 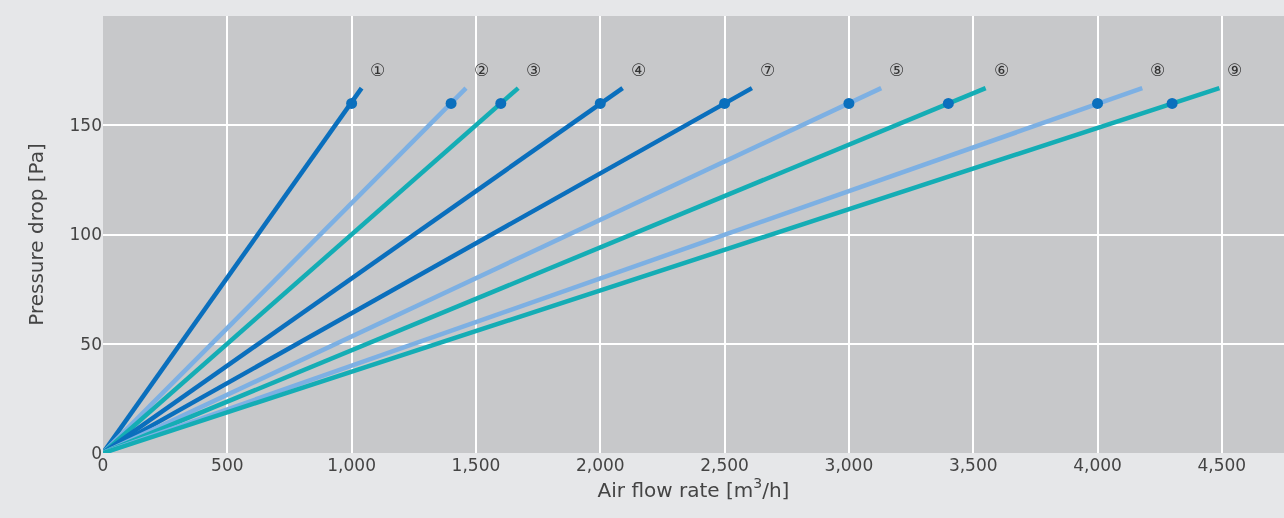 I want to click on y-tick-label: 100, so click(x=85, y=234).